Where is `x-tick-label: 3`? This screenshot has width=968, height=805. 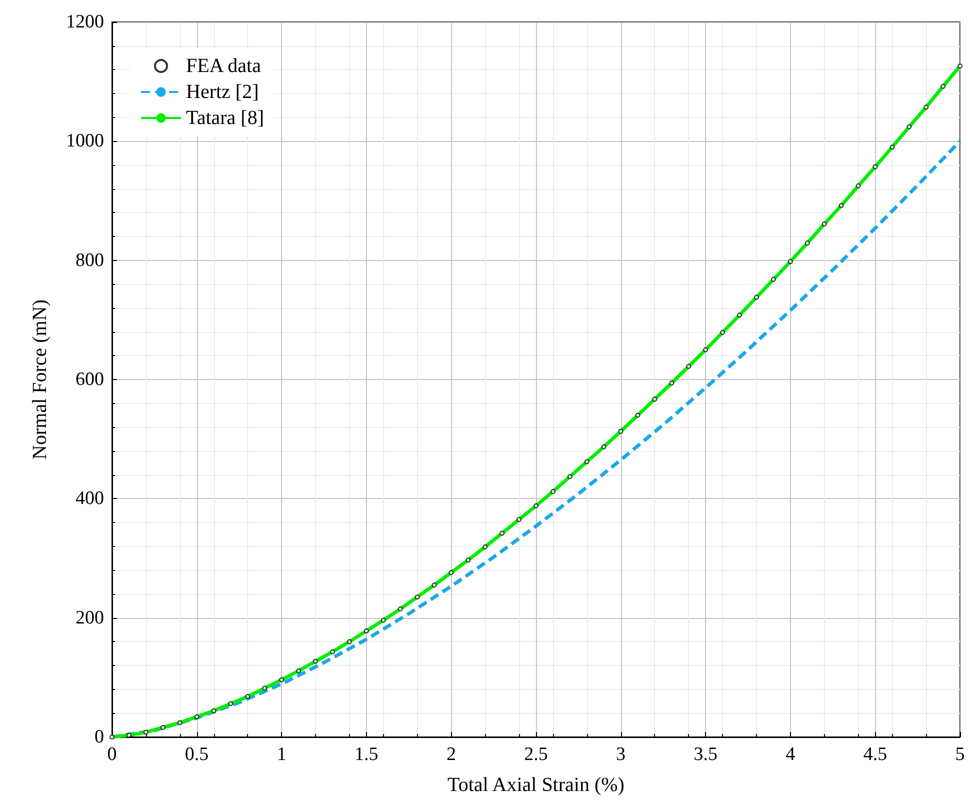 x-tick-label: 3 is located at coordinates (621, 754).